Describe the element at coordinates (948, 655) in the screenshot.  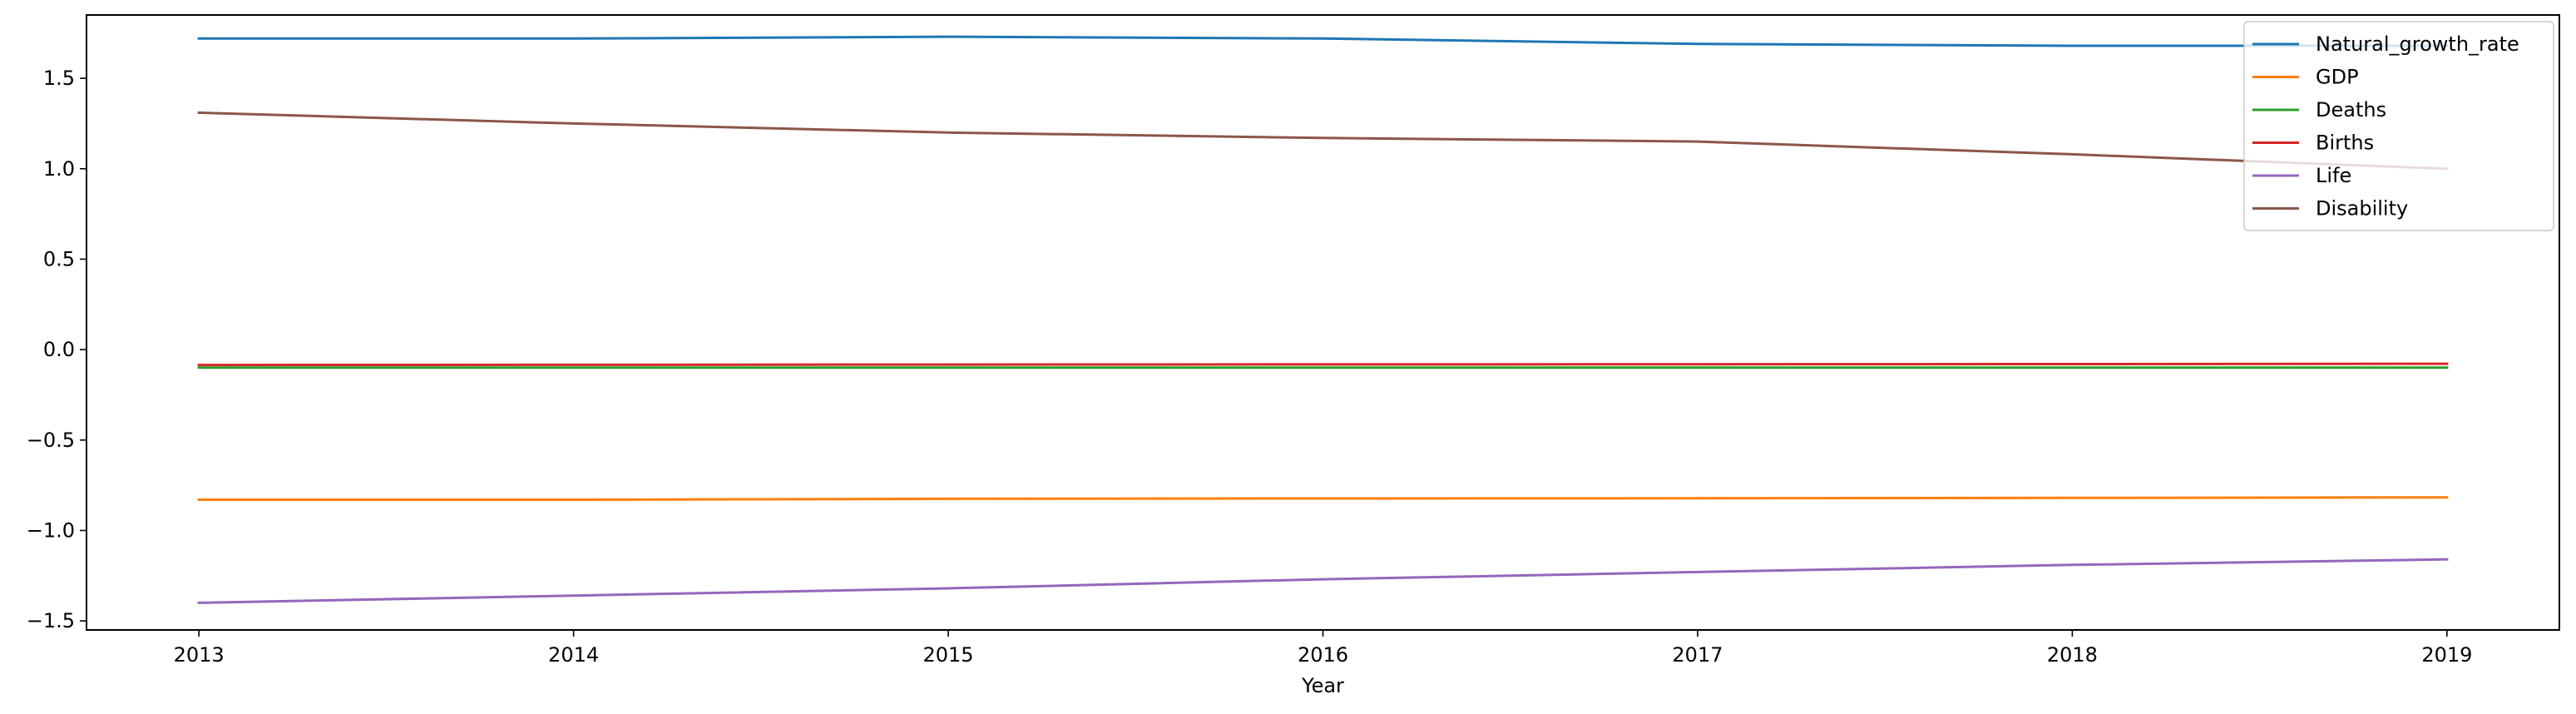
I see `x-tick-label: 2015` at that location.